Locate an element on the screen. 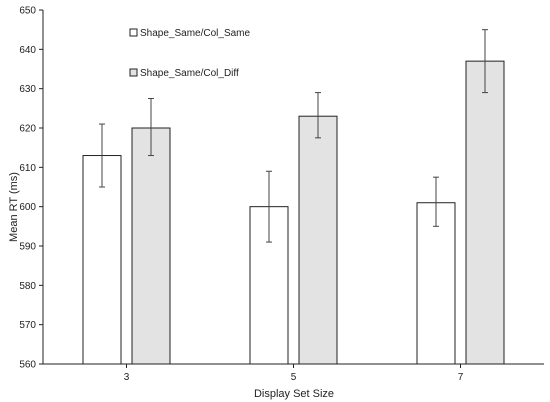 Image resolution: width=550 pixels, height=402 pixels. x-tick-label: 3 is located at coordinates (127, 377).